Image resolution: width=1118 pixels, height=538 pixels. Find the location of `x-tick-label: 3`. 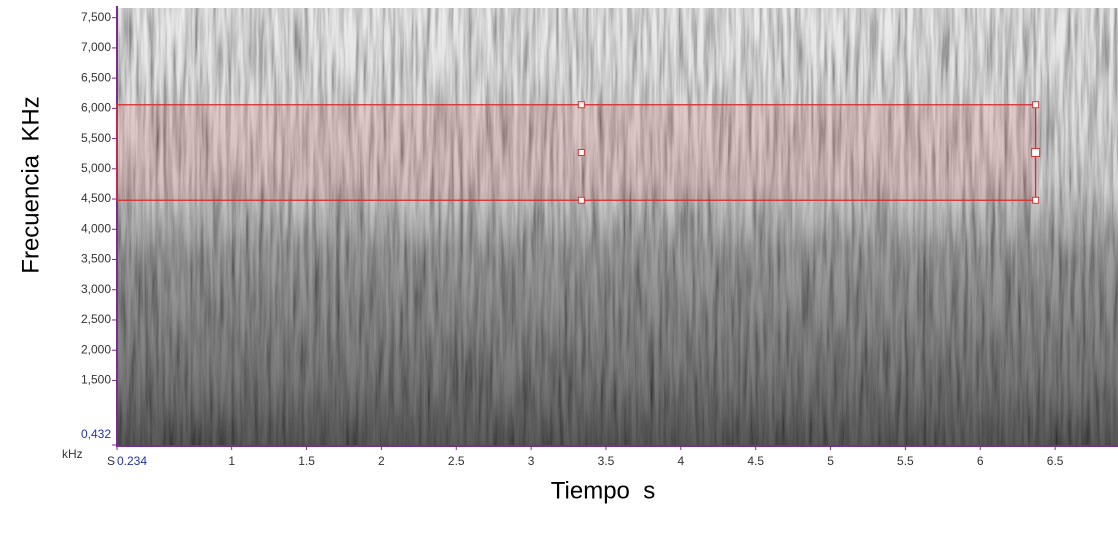

x-tick-label: 3 is located at coordinates (531, 461).